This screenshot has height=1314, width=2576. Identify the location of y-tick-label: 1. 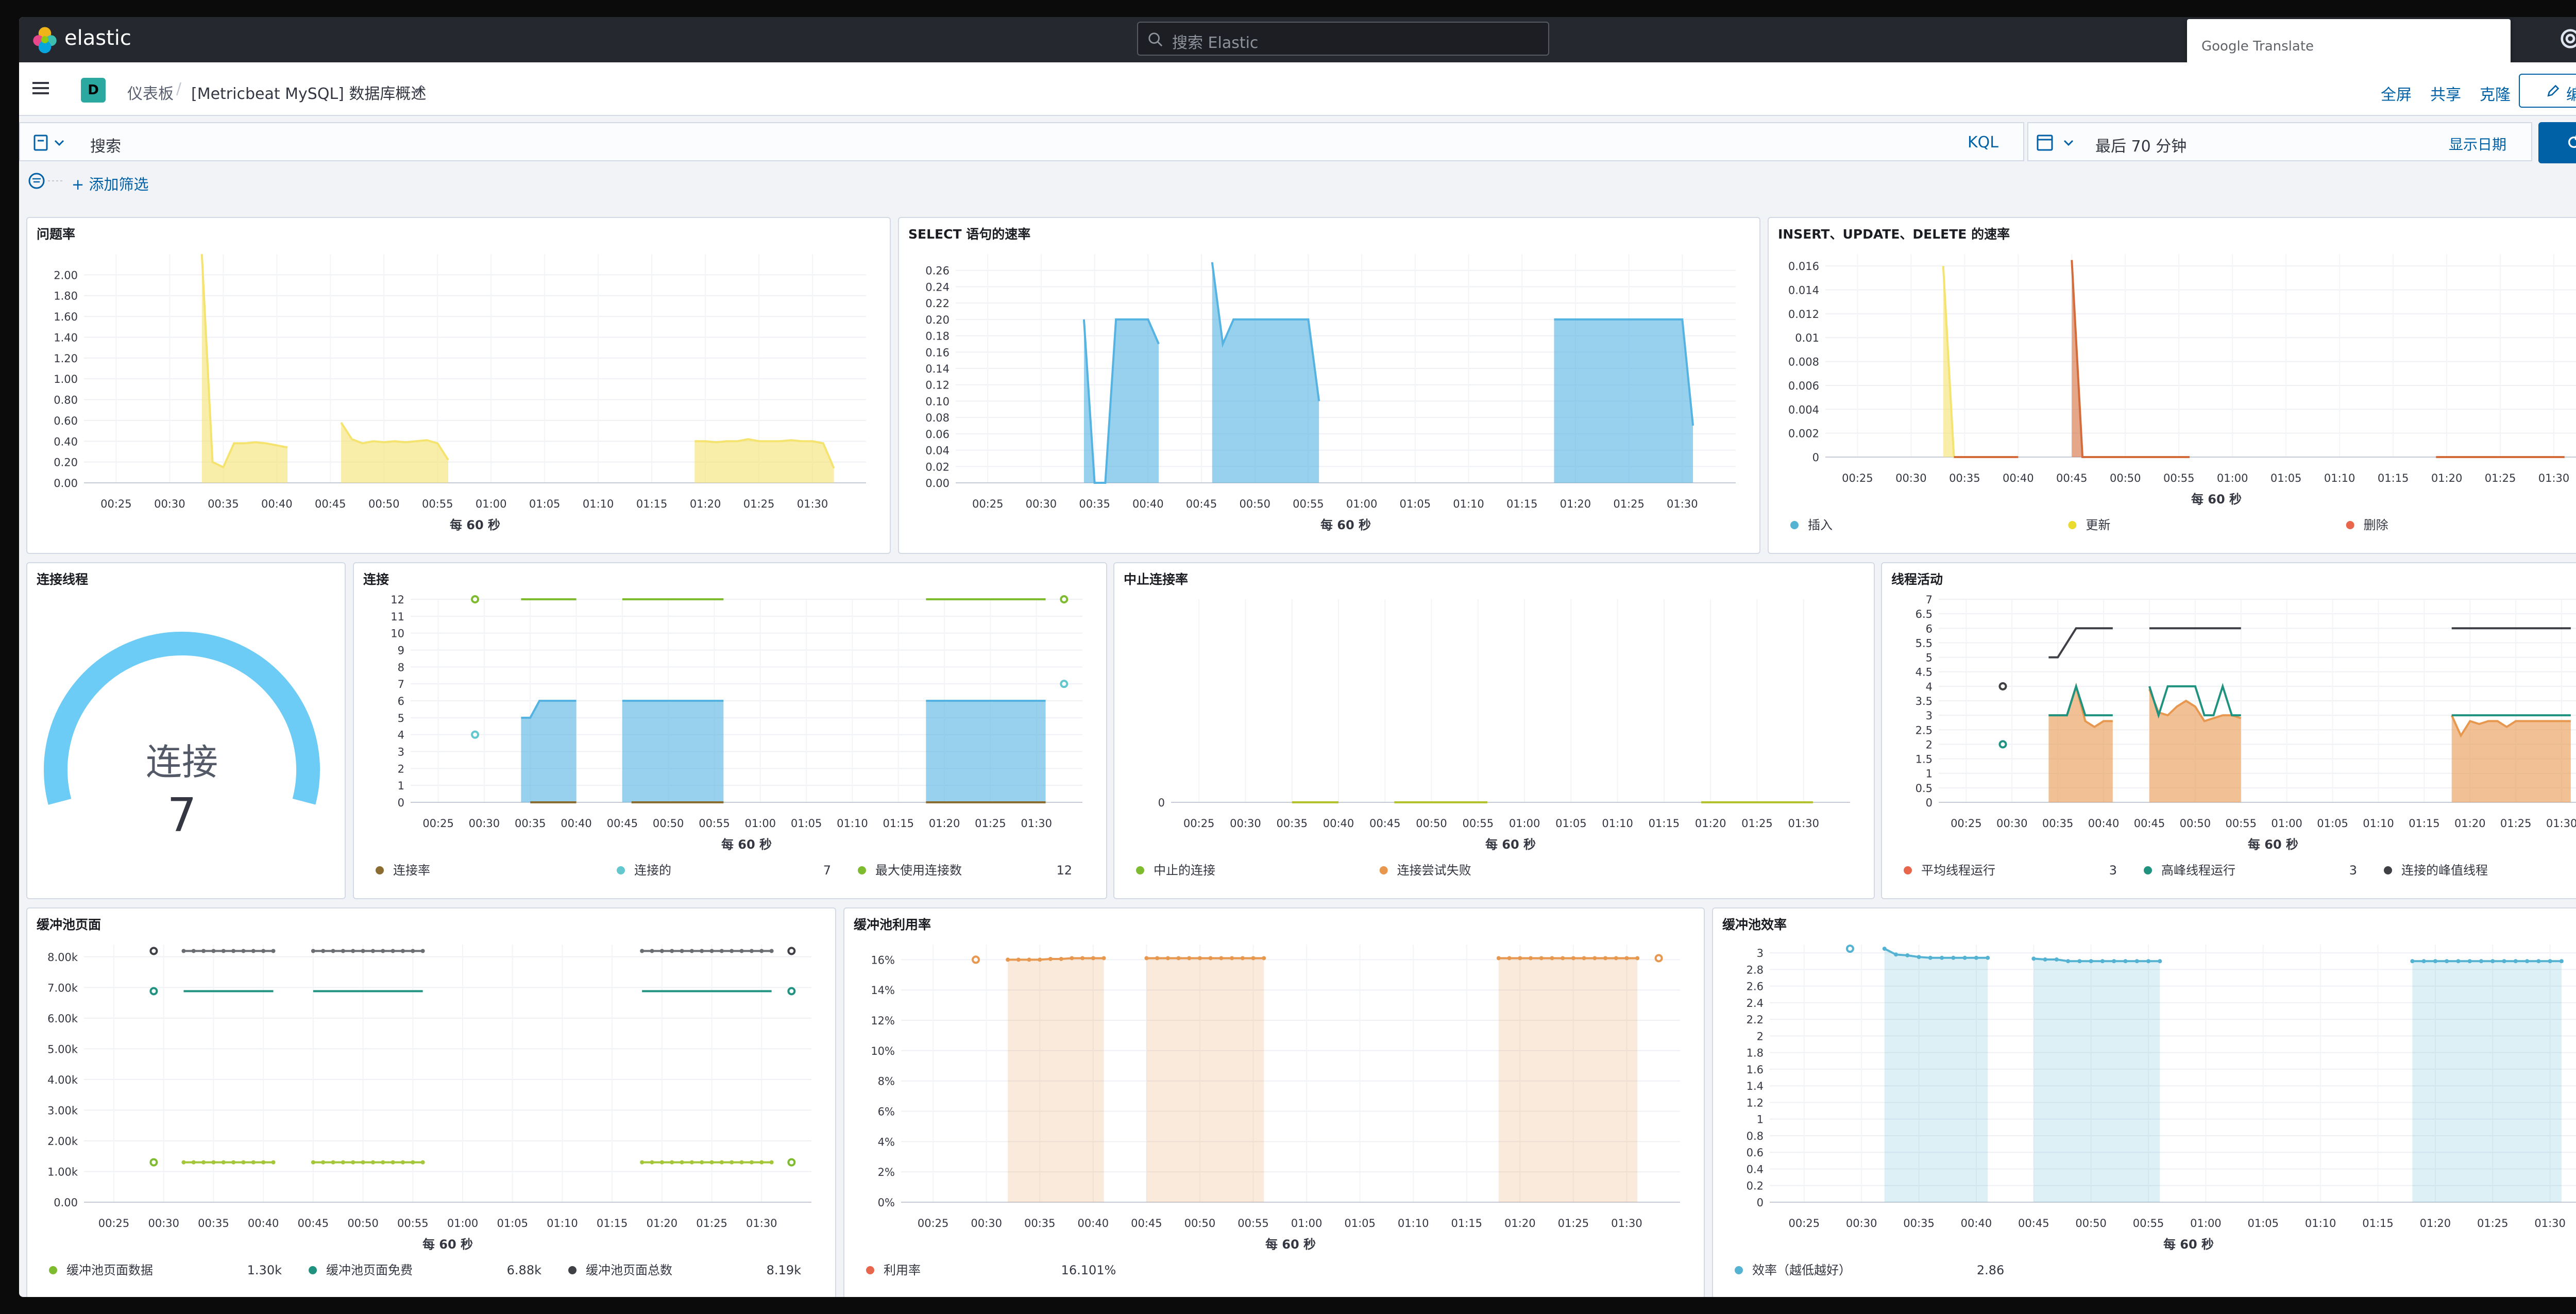
(401, 786).